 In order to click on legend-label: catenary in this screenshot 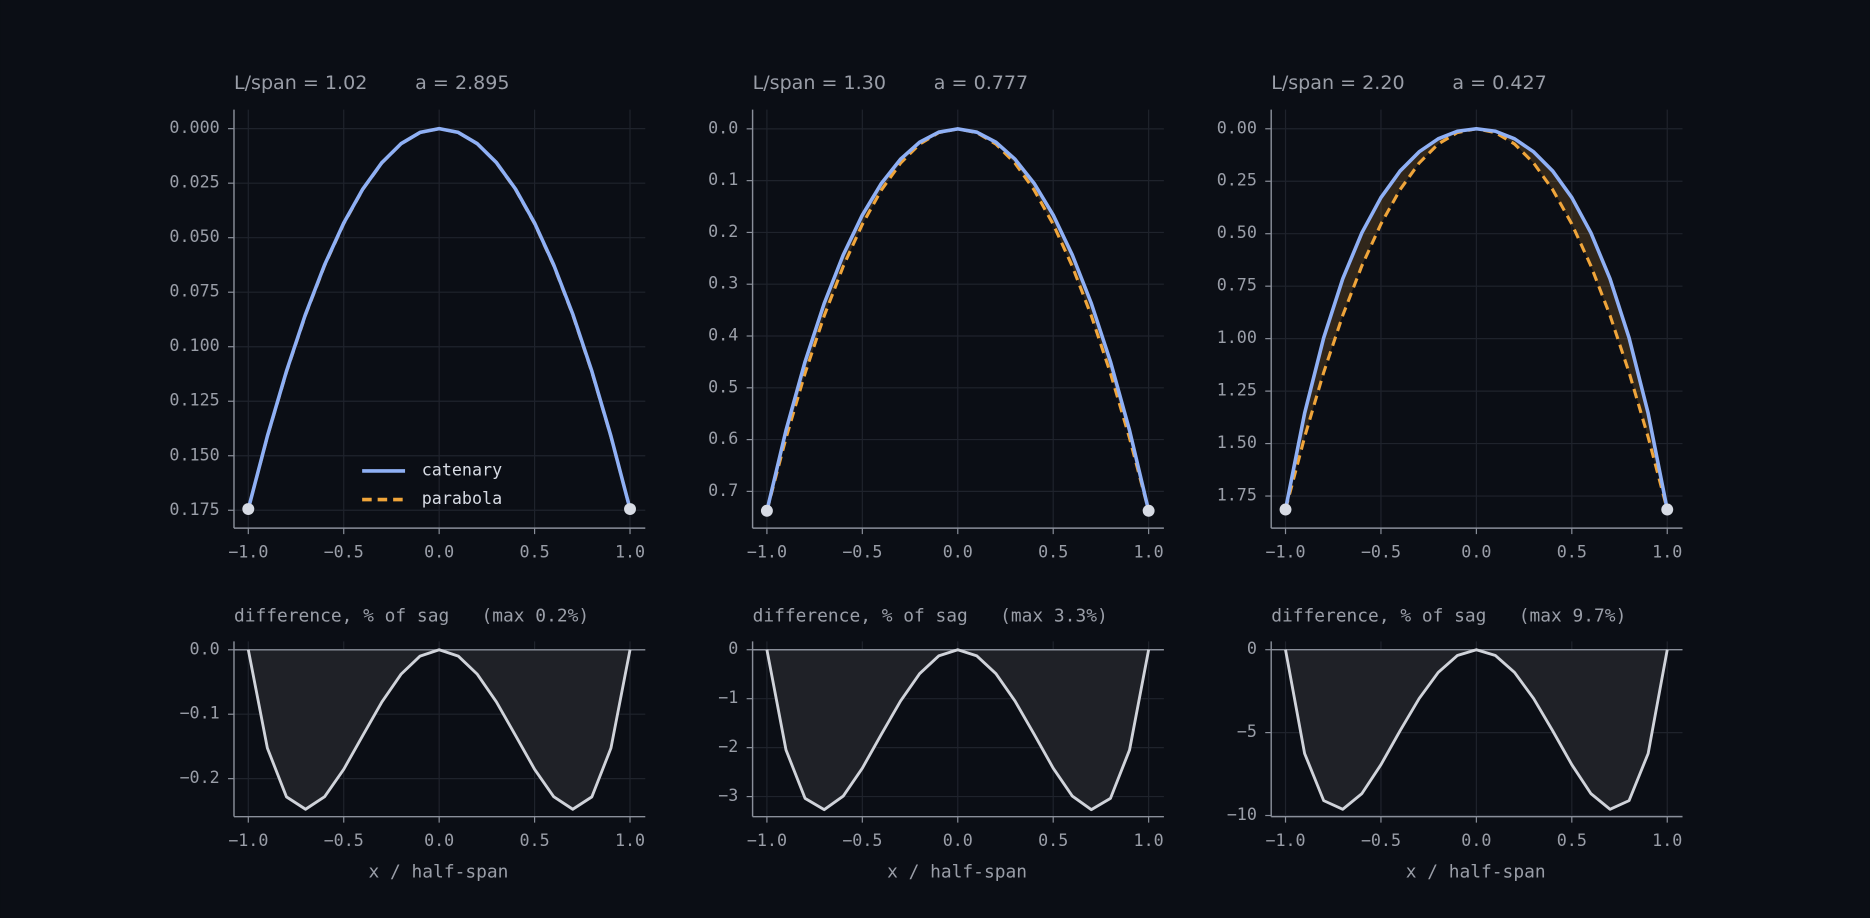, I will do `click(462, 469)`.